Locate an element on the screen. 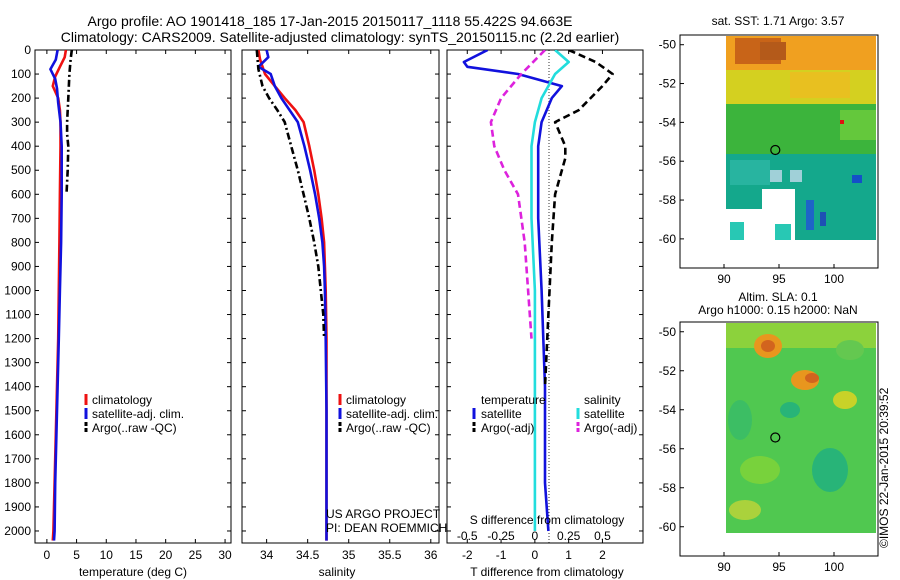 This screenshot has width=900, height=580. x-tick-label: 2 is located at coordinates (602, 555).